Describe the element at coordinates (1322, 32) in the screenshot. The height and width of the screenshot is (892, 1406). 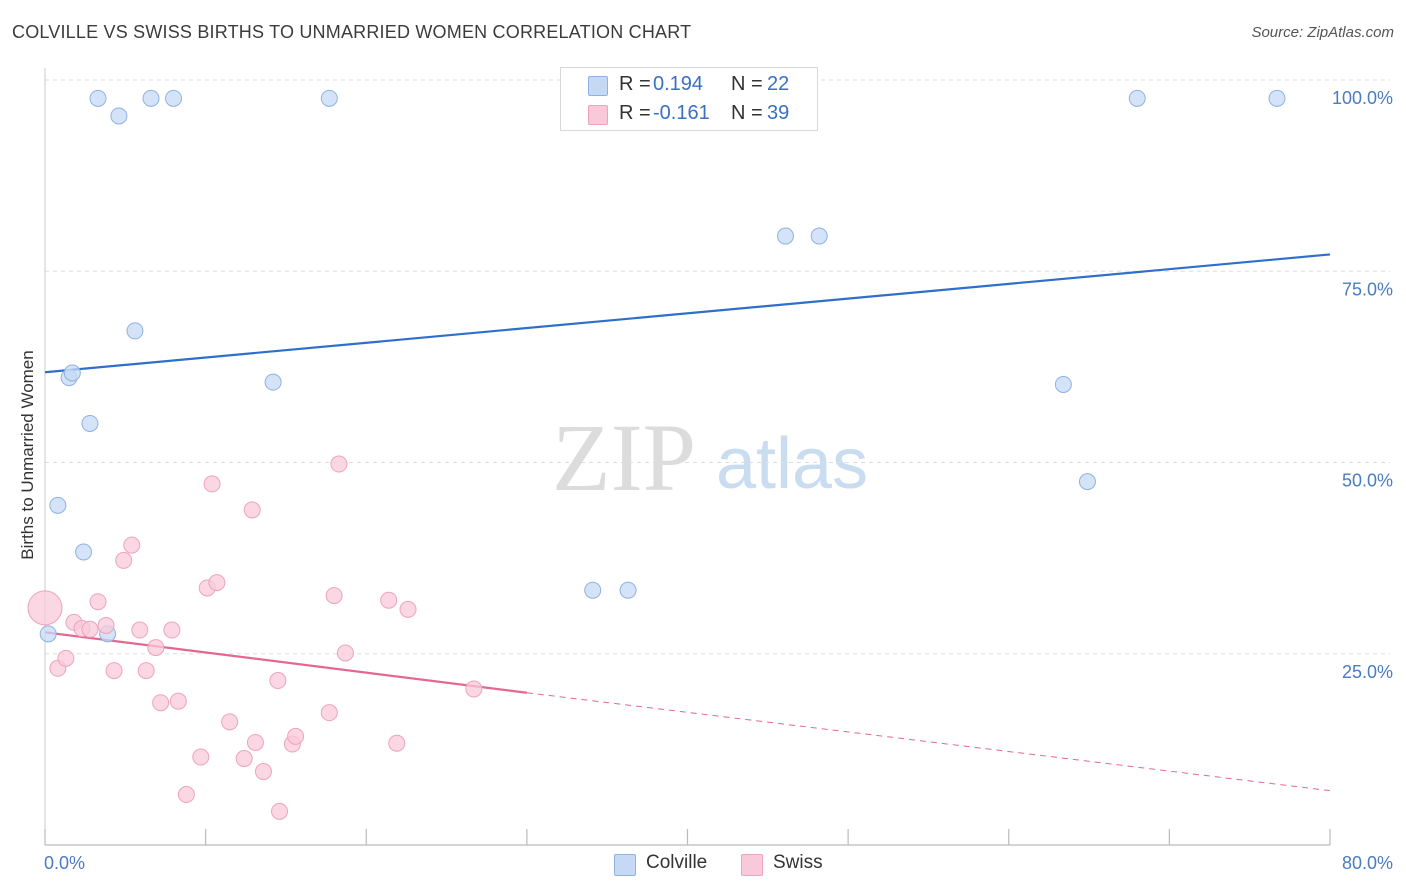
I see `source-note: Source: ZipAtlas.com` at that location.